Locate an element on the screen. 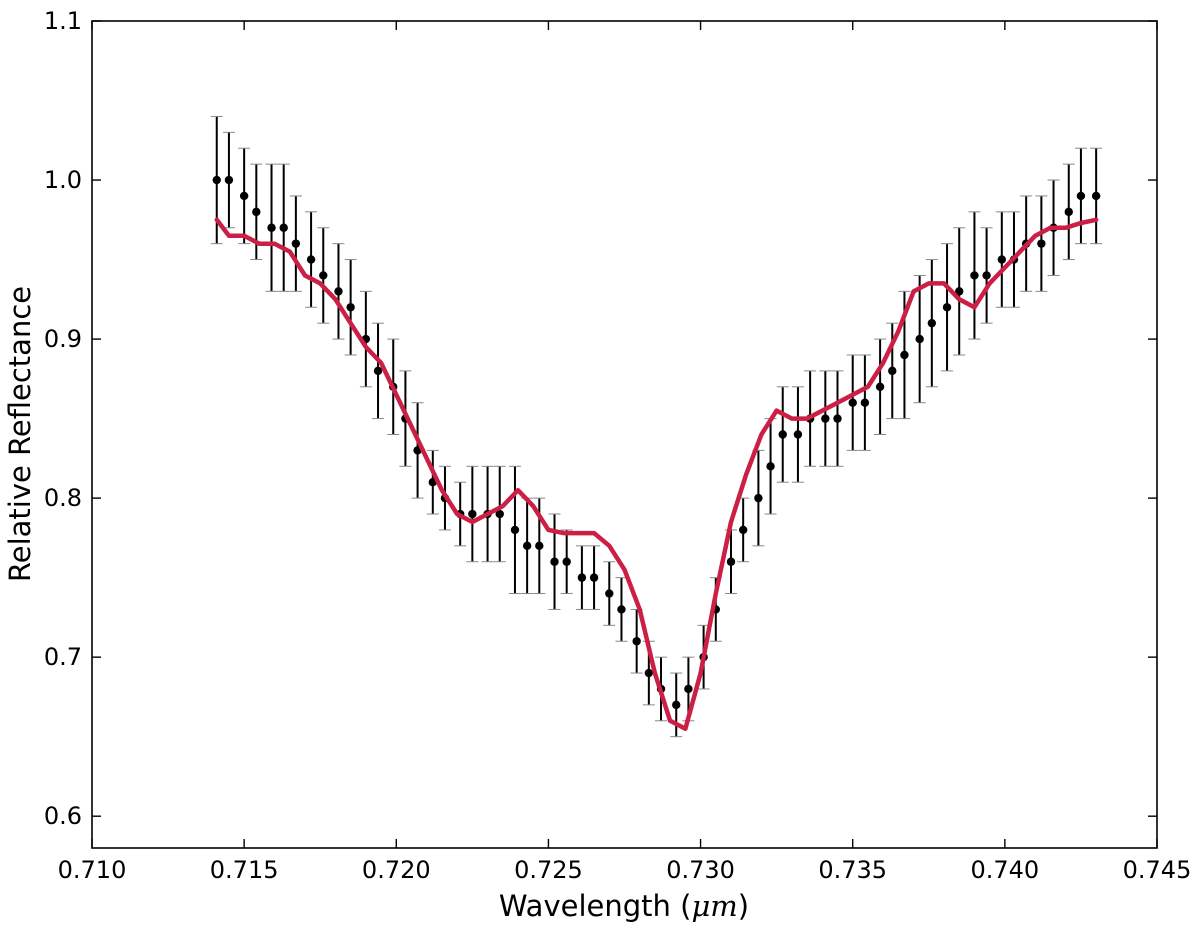  y-tick-label: 0.6 is located at coordinates (63, 816).